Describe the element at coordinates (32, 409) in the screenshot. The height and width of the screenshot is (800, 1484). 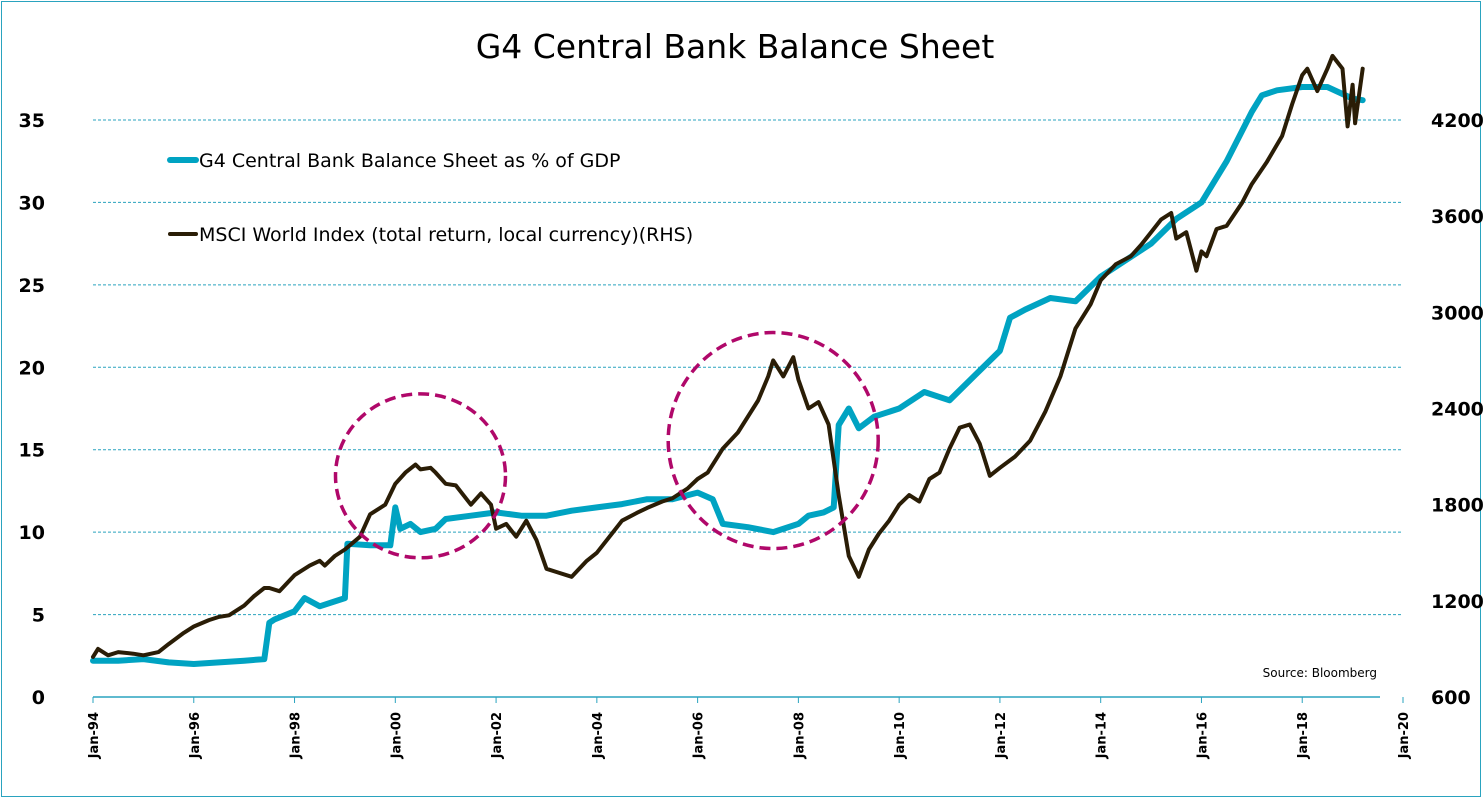
I see `y-axis-left: 0 5 10 15 20 25 30 35` at that location.